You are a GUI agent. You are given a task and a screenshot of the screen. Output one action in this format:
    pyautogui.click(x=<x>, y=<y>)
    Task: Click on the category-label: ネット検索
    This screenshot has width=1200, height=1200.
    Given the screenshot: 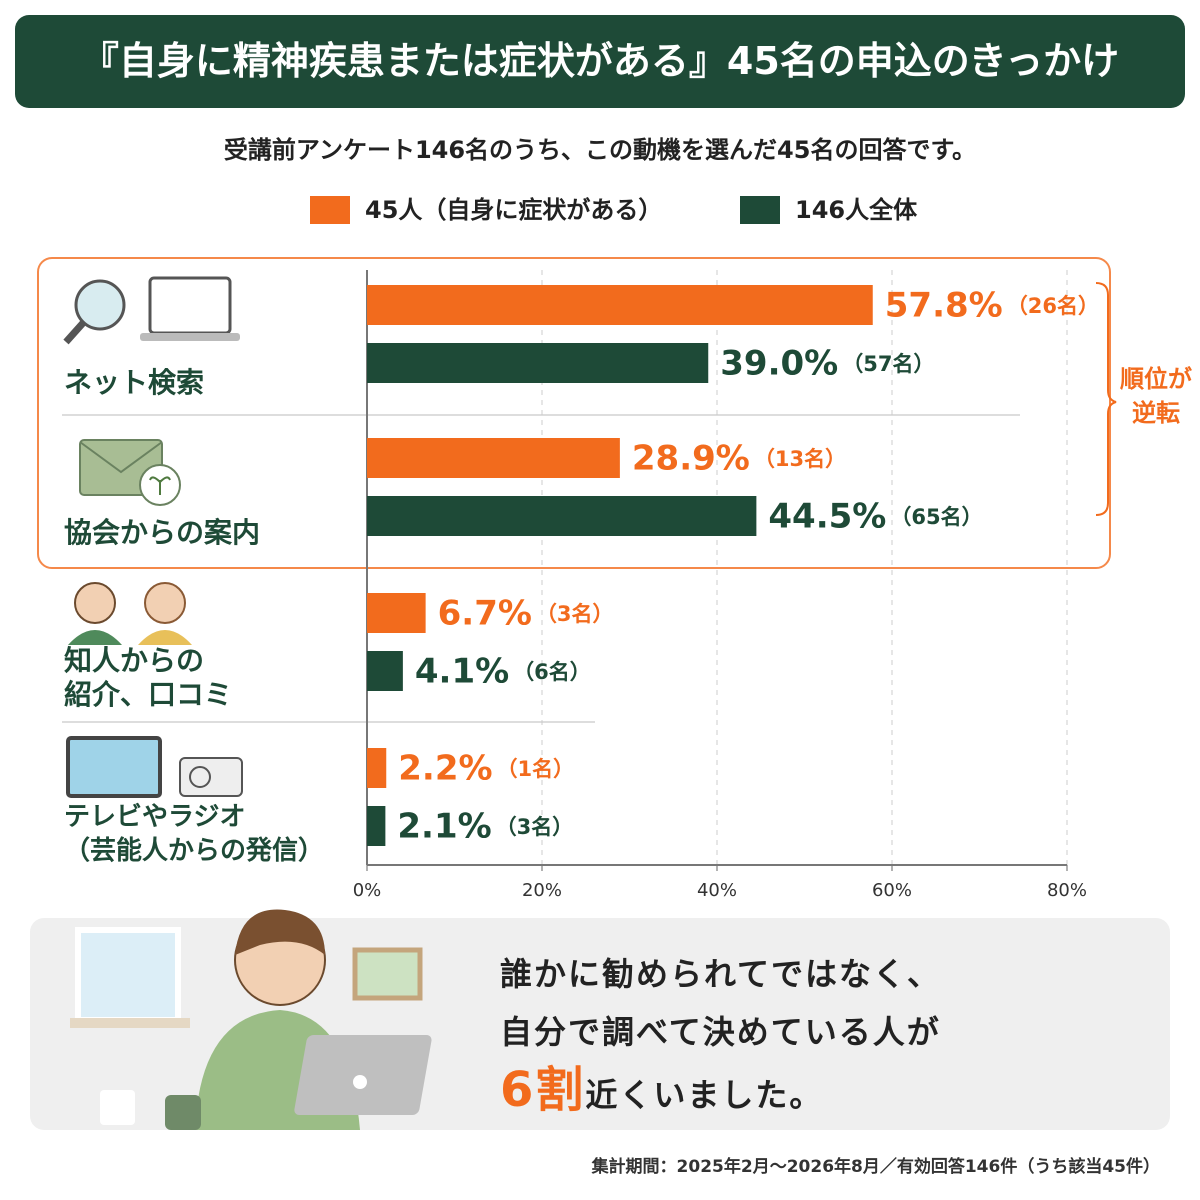 What is the action you would take?
    pyautogui.click(x=134, y=382)
    